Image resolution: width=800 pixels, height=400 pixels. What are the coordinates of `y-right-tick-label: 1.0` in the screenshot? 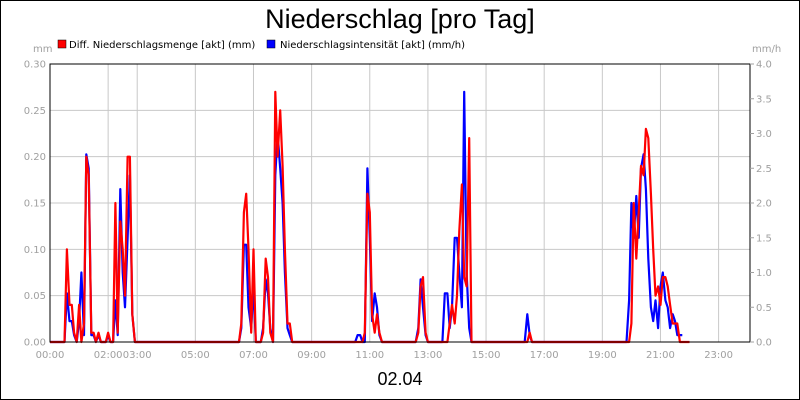 It's located at (764, 273).